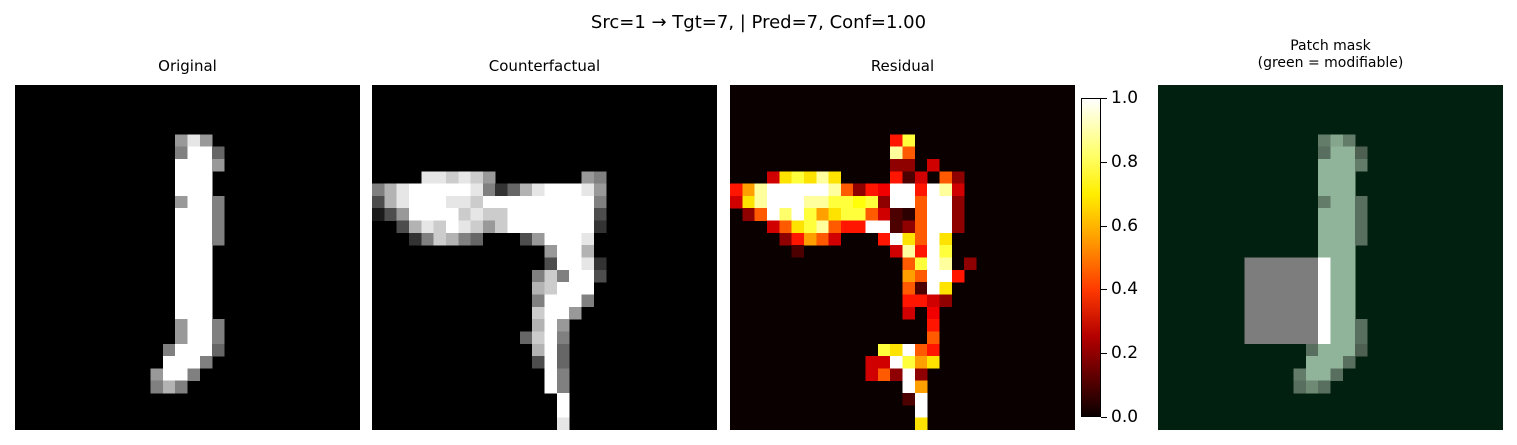  I want to click on panel-title-residual: Residual, so click(902, 66).